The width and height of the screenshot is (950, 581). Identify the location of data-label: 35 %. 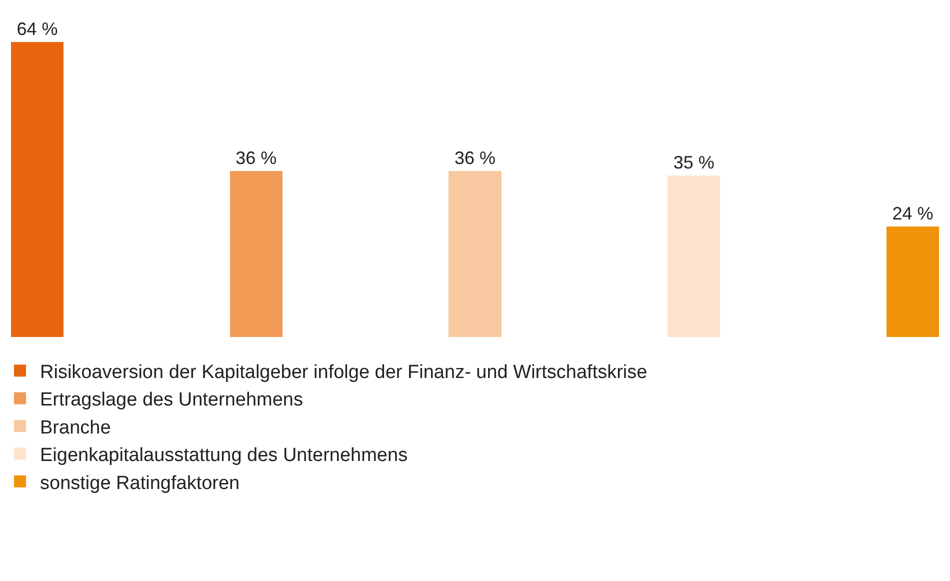
(693, 162).